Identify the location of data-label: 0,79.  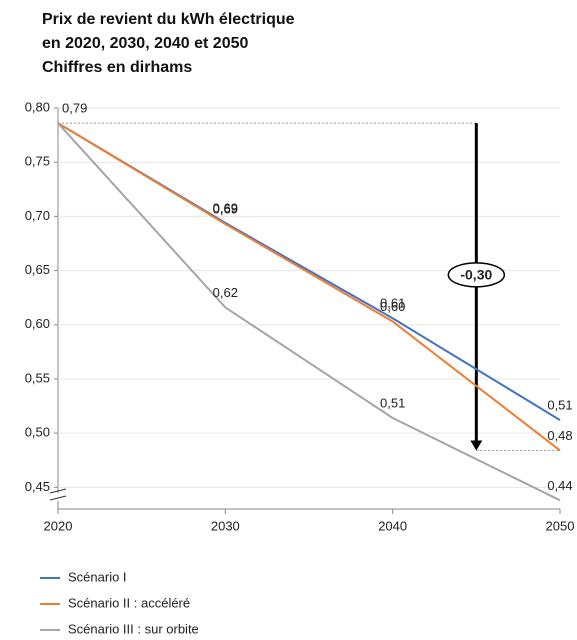
(74, 108).